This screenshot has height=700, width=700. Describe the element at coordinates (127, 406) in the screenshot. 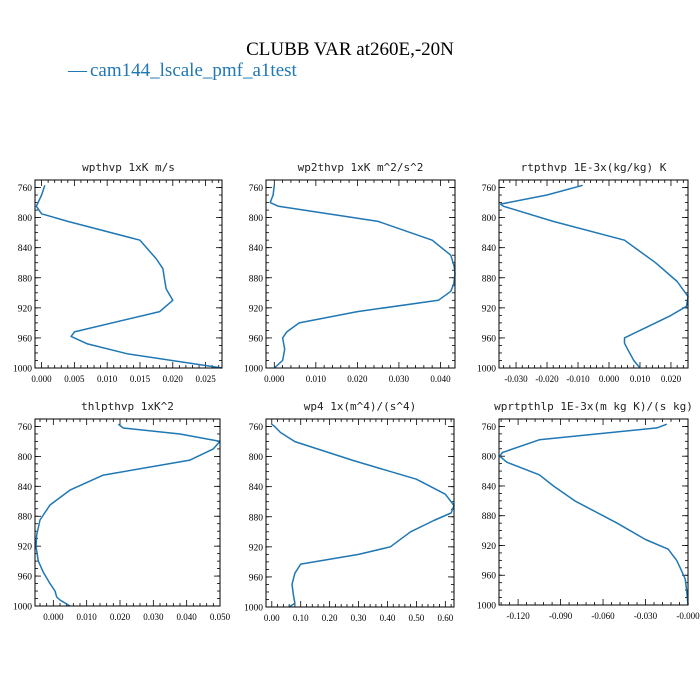

I see `subplot-title: thlpthvp 1xK^2` at that location.